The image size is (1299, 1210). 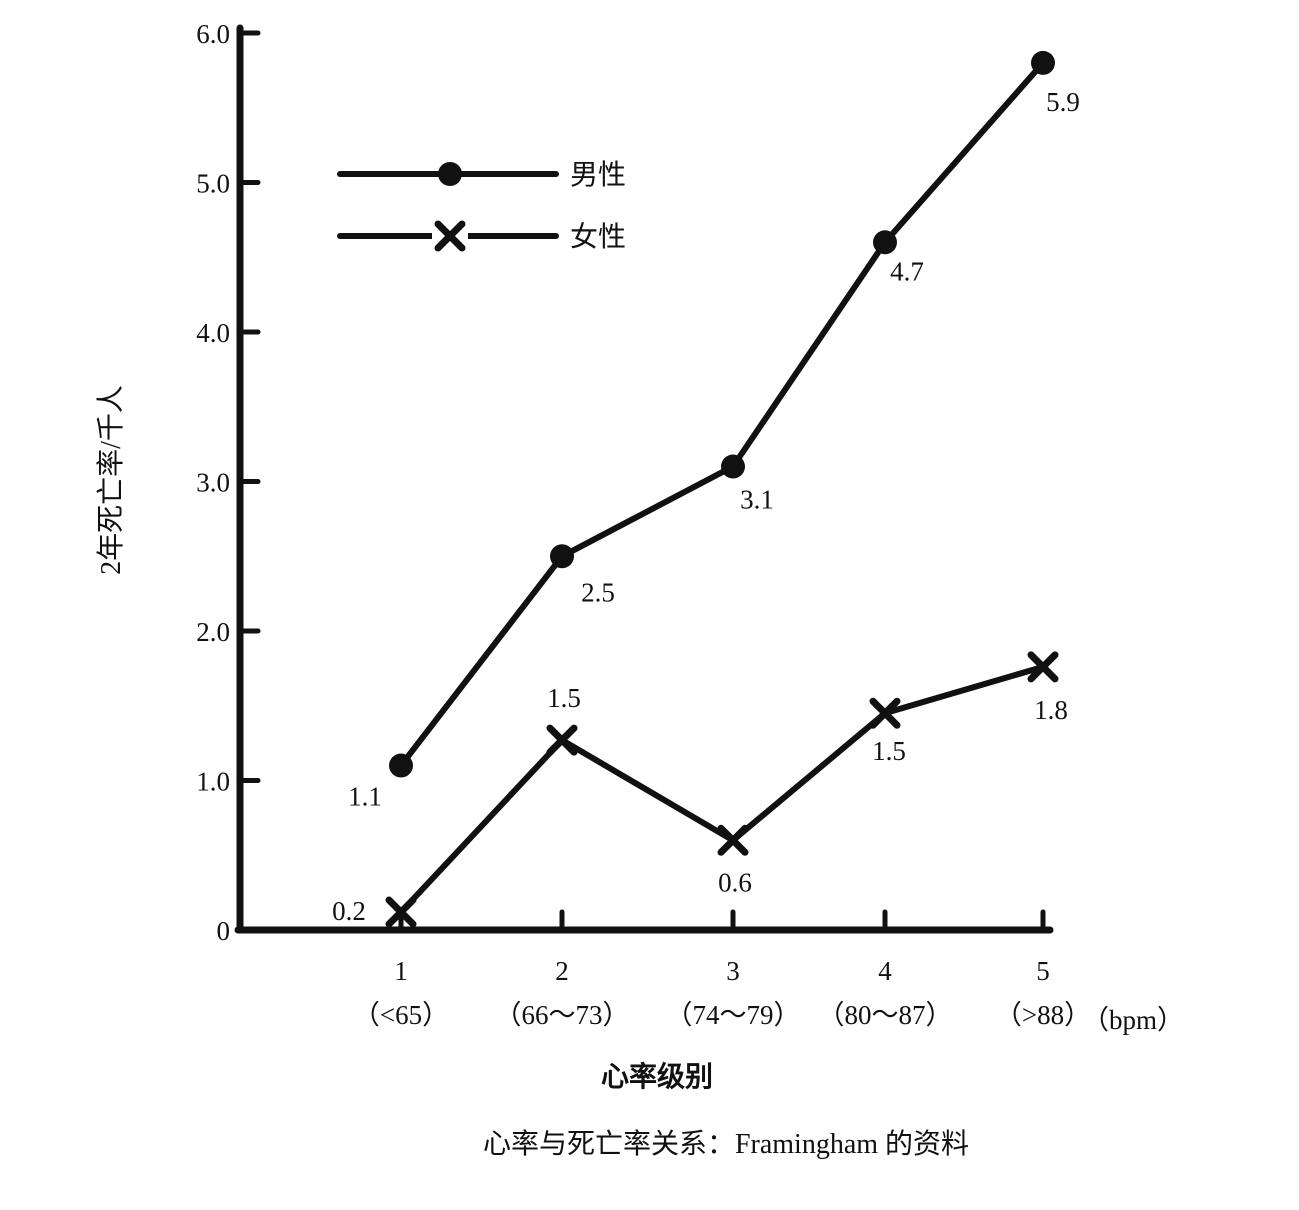 I want to click on y-tick-label: 5.0, so click(x=213, y=184).